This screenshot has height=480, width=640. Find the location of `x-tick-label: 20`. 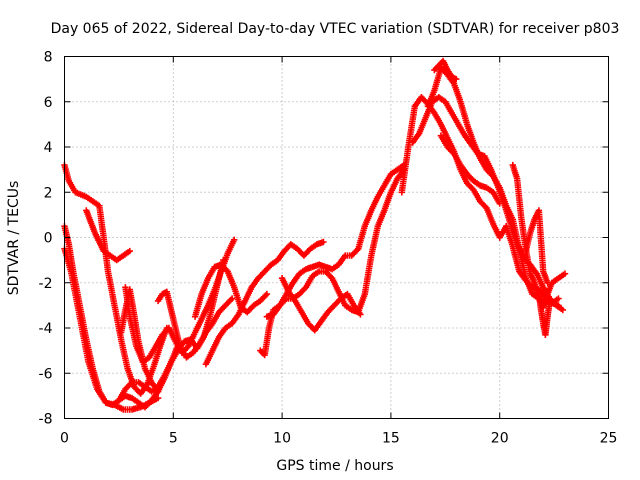

x-tick-label: 20 is located at coordinates (500, 439).